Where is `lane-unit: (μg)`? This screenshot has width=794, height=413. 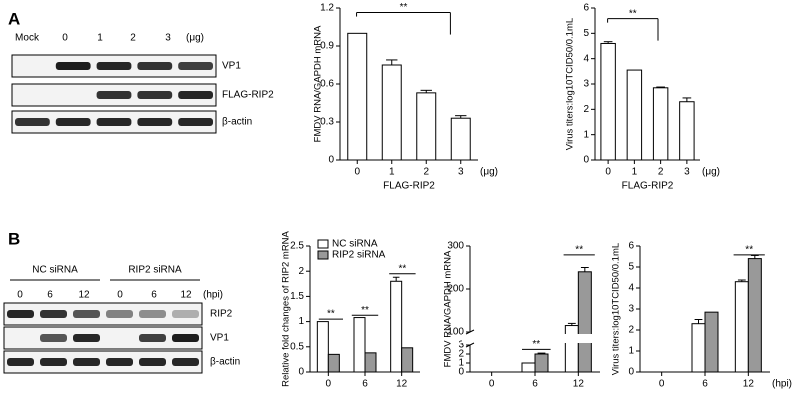
lane-unit: (μg) is located at coordinates (195, 38).